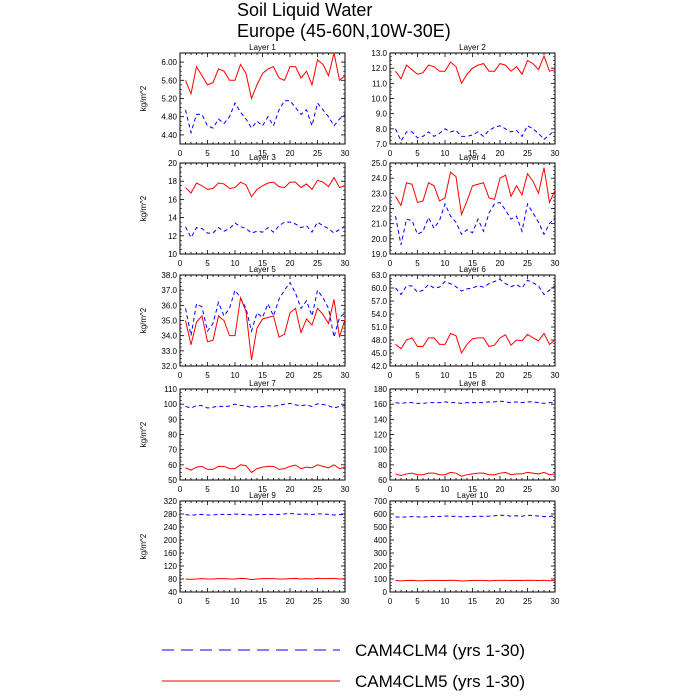 The height and width of the screenshot is (700, 700). I want to click on y-tick-label: 10.0, so click(379, 99).